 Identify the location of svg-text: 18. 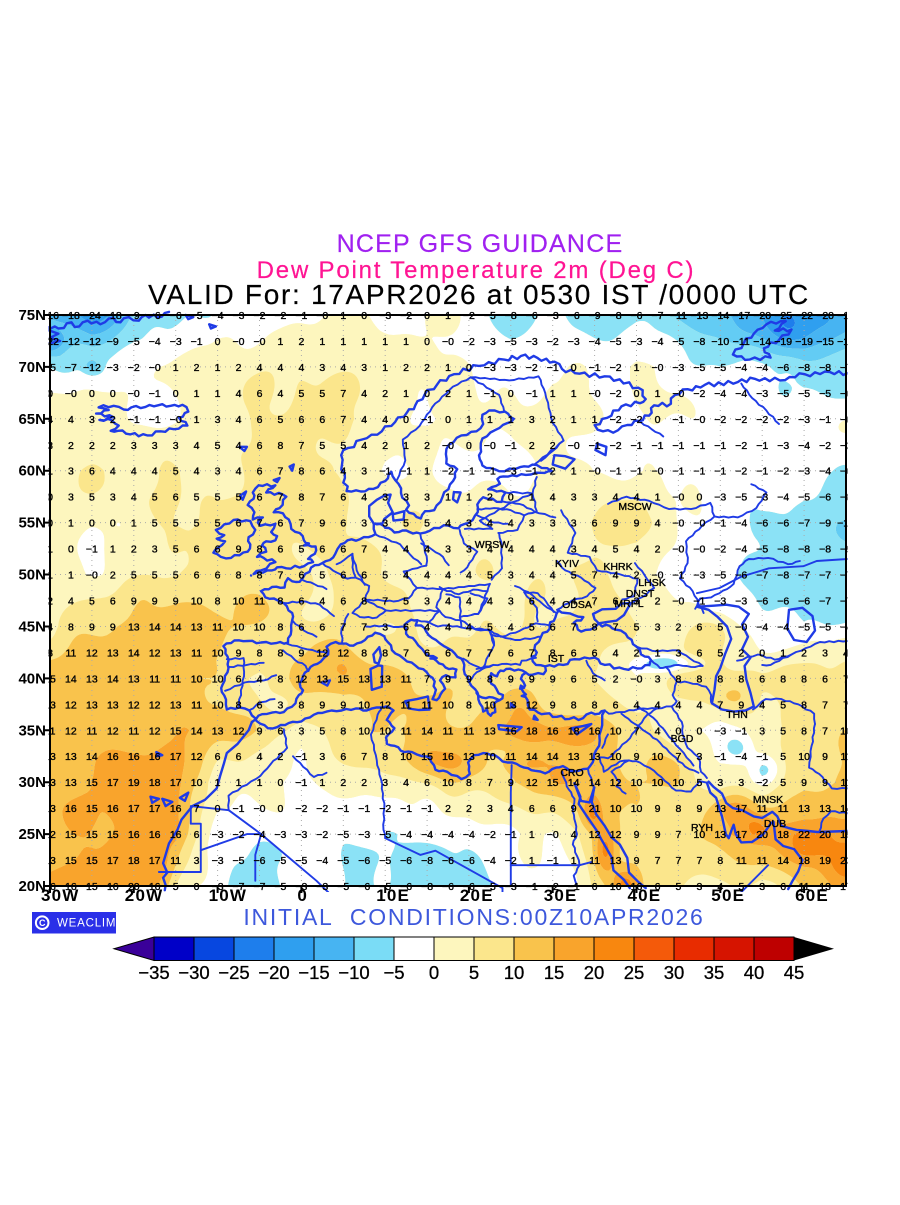
(134, 861).